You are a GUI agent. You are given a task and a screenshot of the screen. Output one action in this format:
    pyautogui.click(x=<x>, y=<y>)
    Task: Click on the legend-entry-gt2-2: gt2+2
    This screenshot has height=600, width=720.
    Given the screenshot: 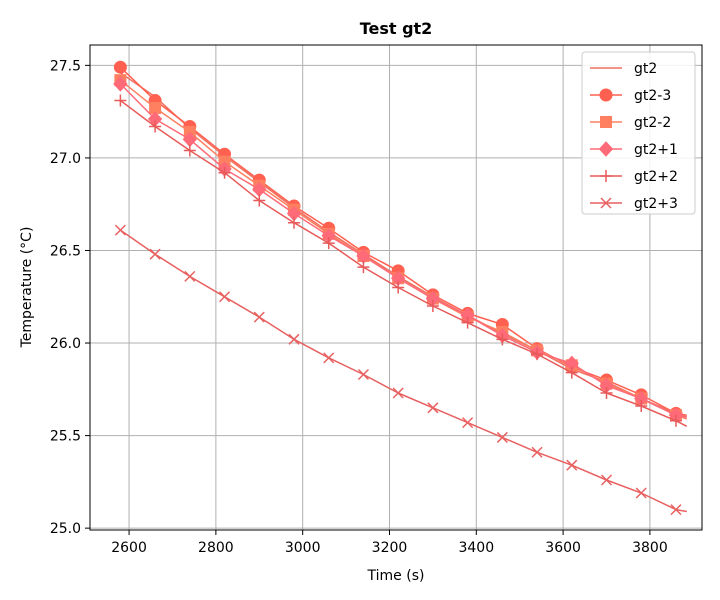 What is the action you would take?
    pyautogui.click(x=634, y=177)
    